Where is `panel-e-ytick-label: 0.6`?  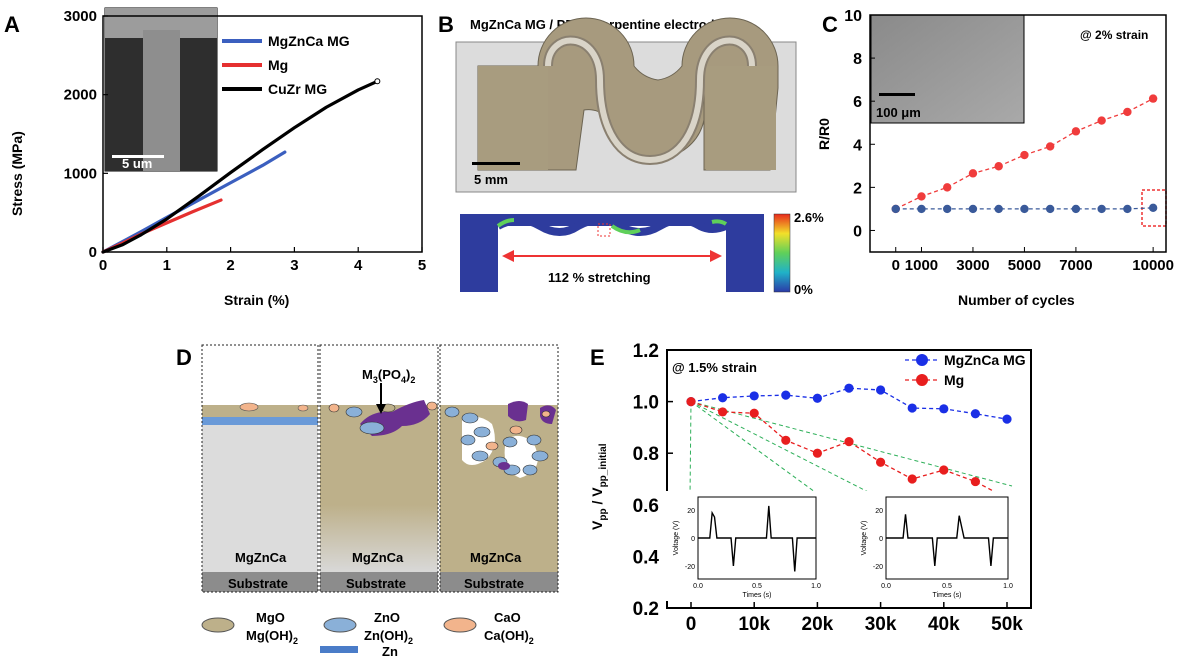
panel-e-ytick-label: 0.6 is located at coordinates (646, 506).